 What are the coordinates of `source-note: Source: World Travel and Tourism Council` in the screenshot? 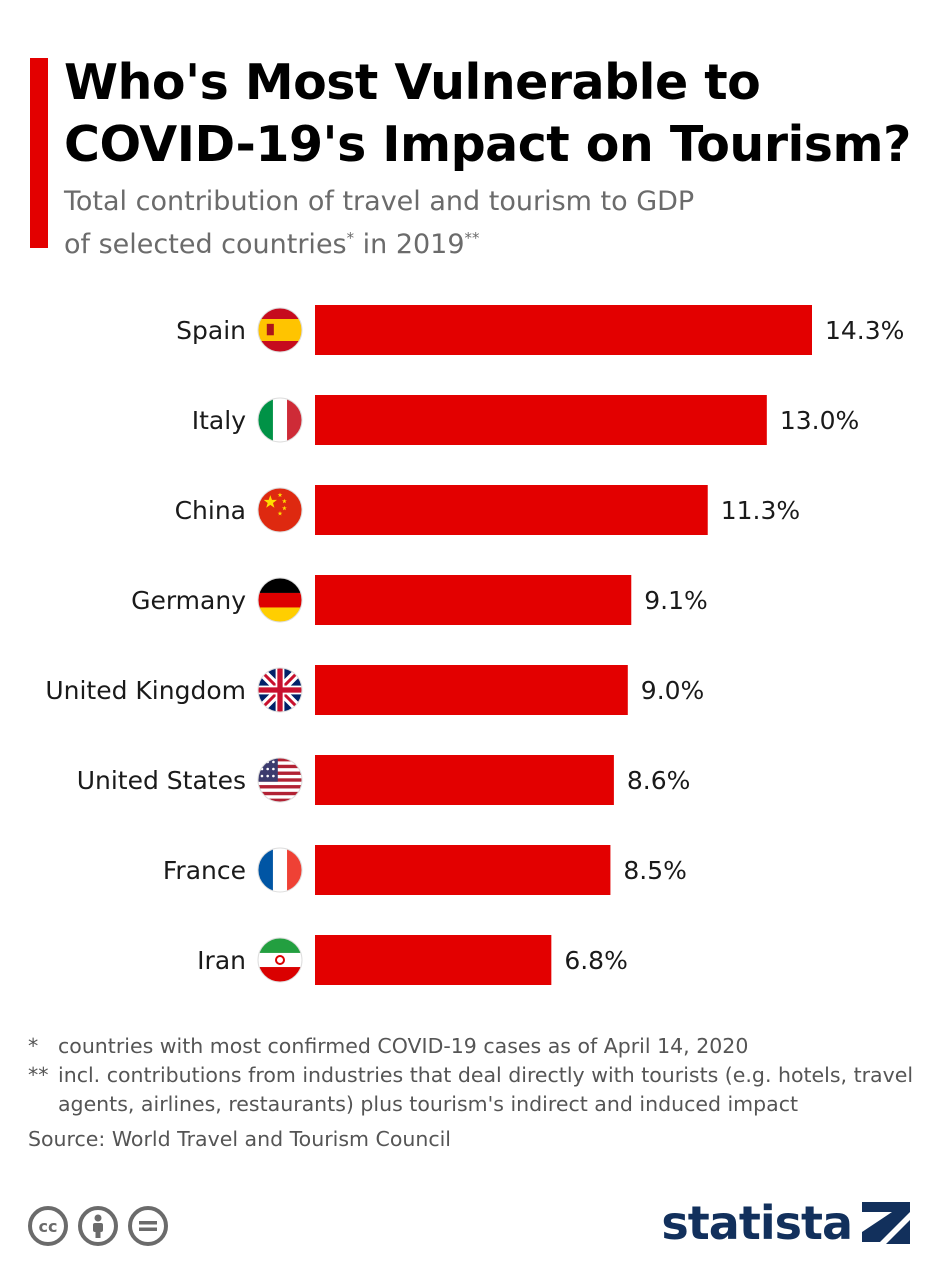 It's located at (240, 1139).